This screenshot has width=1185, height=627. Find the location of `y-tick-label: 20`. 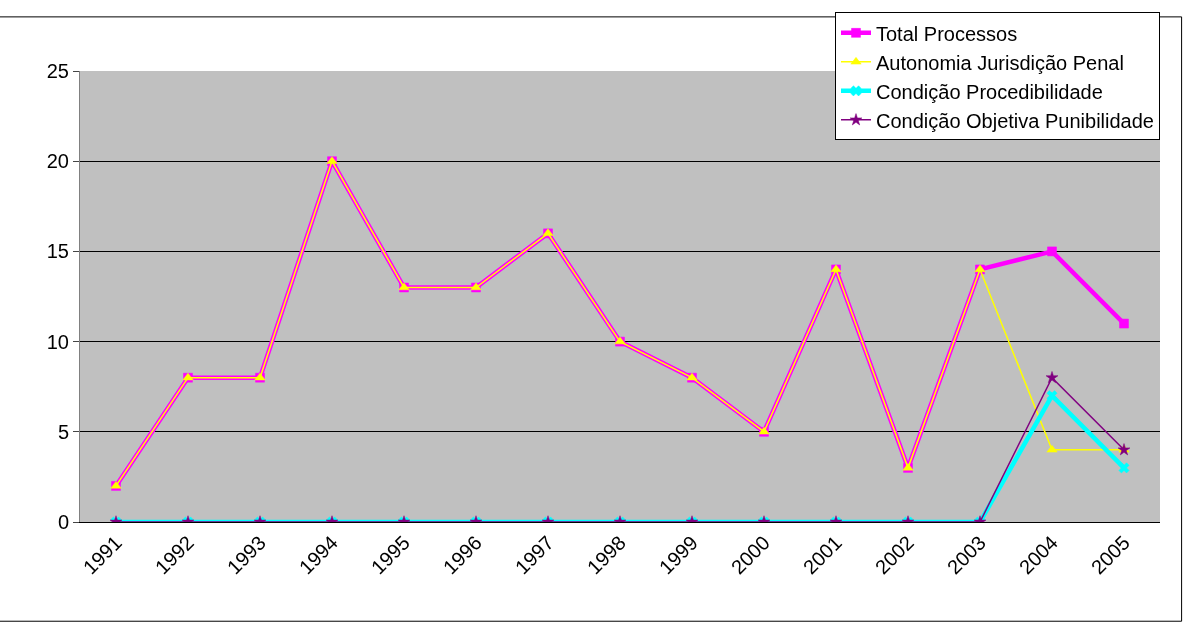

y-tick-label: 20 is located at coordinates (57, 161).